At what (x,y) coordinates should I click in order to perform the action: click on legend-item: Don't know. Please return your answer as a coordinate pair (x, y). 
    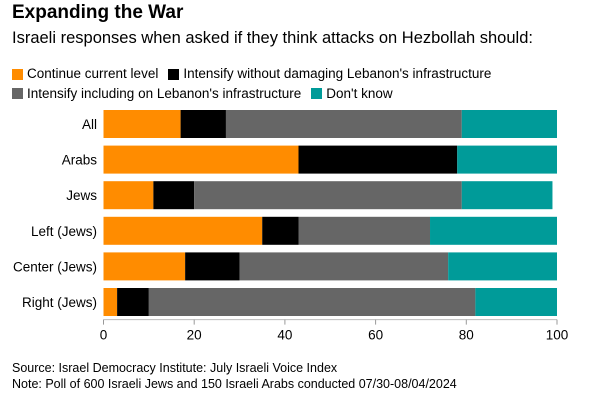
    Looking at the image, I should click on (352, 94).